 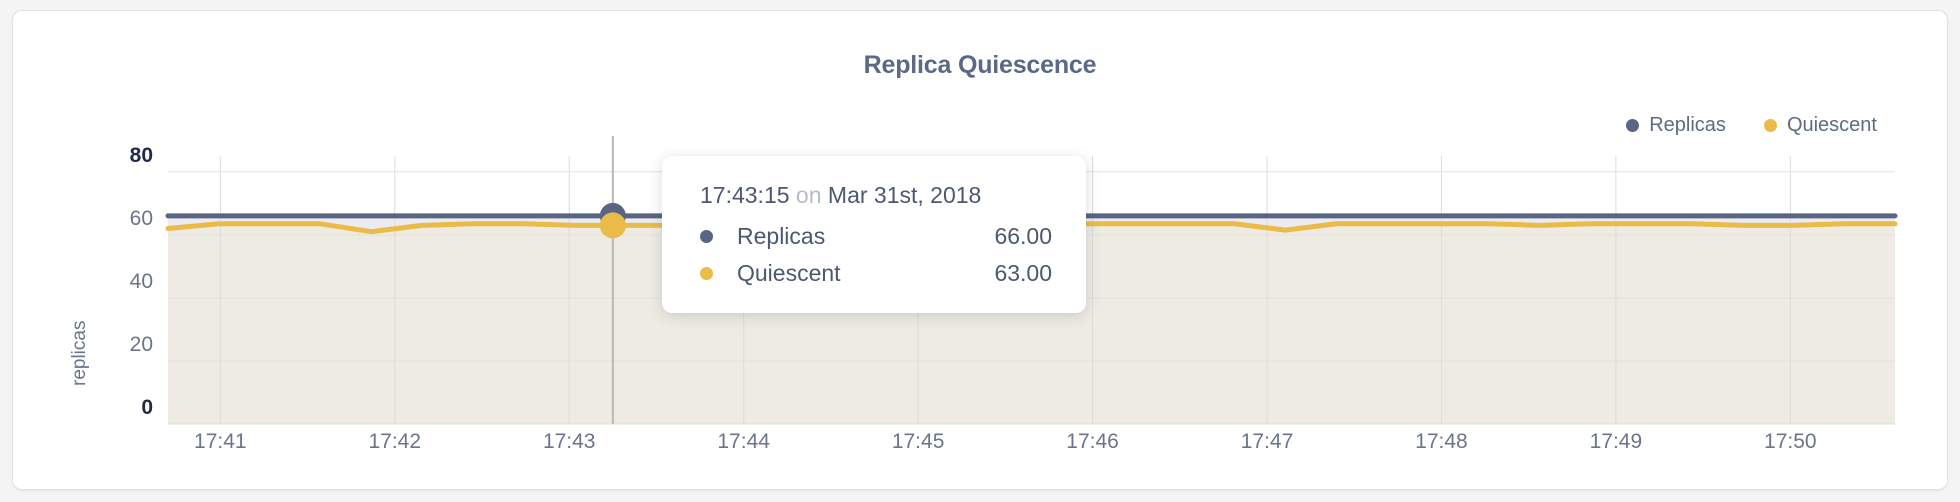 I want to click on y-axis: replicas 80 60 40 20 0, so click(x=111, y=284).